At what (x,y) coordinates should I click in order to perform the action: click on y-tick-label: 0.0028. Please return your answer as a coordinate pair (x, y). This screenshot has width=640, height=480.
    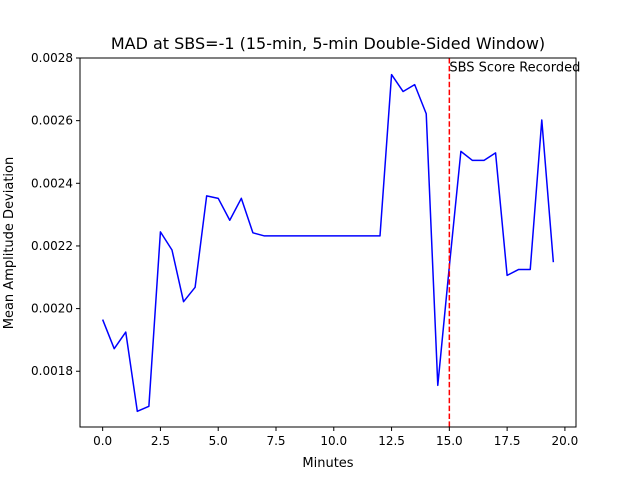
    Looking at the image, I should click on (52, 58).